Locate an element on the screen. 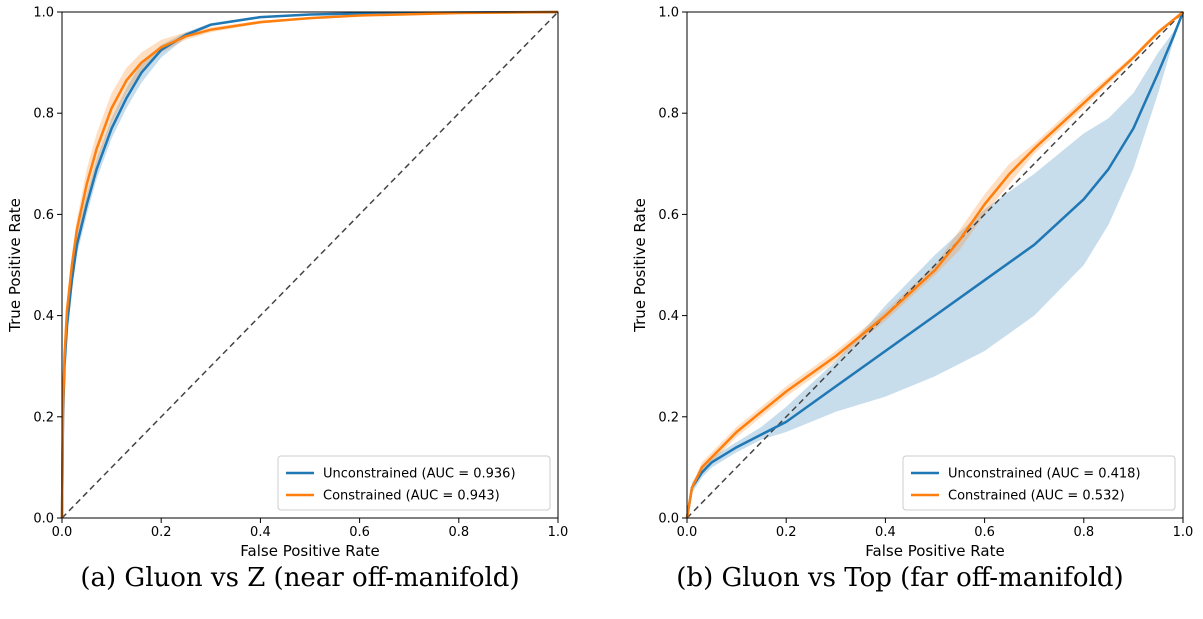 This screenshot has width=1203, height=619. caption-b: (b) Gluon vs Top (far off-manifold) is located at coordinates (900, 578).